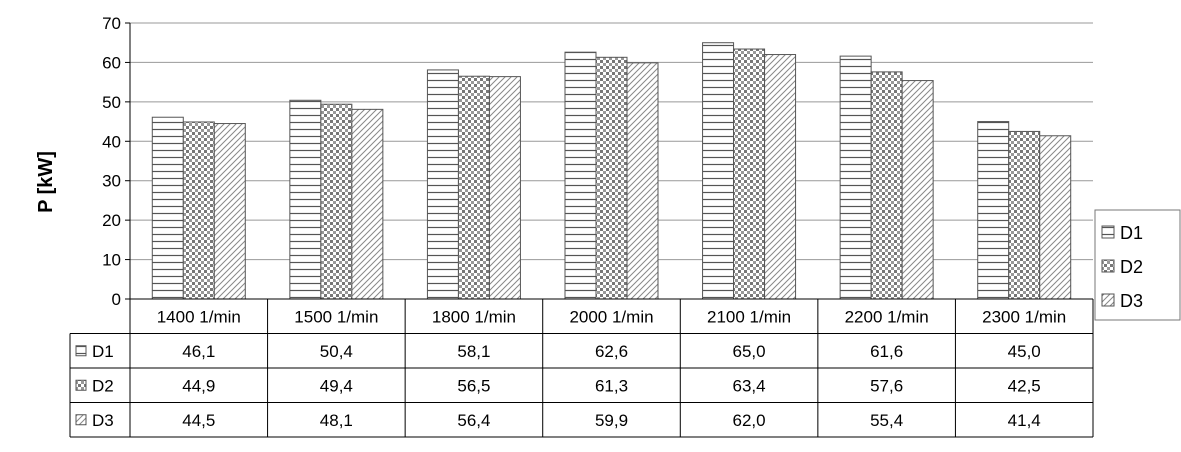 Image resolution: width=1181 pixels, height=452 pixels. What do you see at coordinates (473, 420) in the screenshot?
I see `data-label: 56,4` at bounding box center [473, 420].